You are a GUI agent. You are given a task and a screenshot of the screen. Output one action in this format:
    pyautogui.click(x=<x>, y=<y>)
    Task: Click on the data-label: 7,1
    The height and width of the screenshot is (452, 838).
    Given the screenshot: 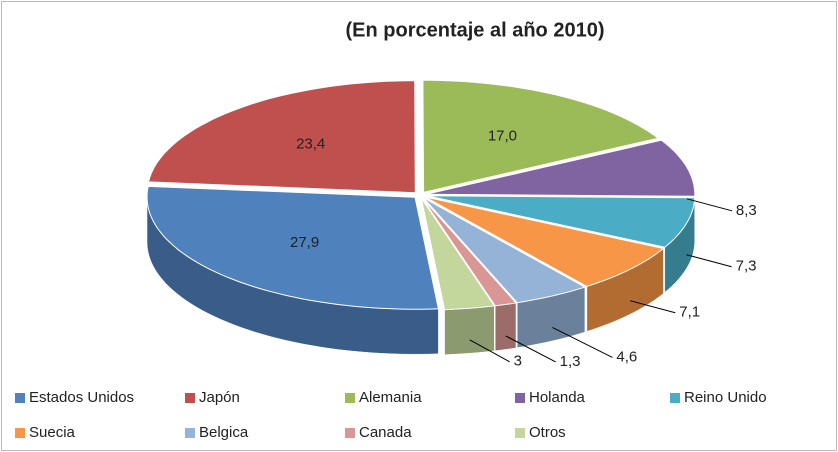 What is the action you would take?
    pyautogui.click(x=689, y=312)
    